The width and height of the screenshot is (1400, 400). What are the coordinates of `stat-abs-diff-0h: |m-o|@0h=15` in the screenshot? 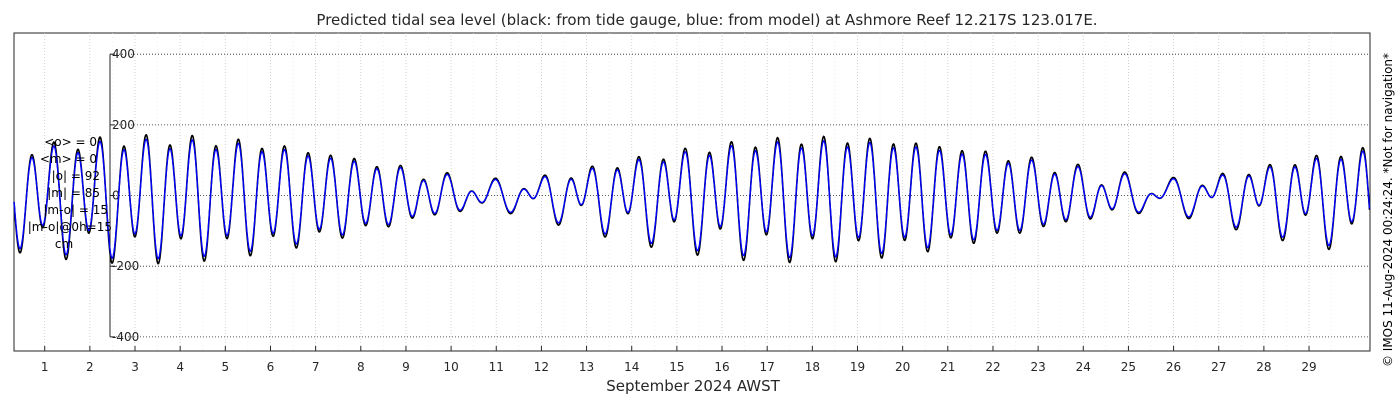 It's located at (70, 227).